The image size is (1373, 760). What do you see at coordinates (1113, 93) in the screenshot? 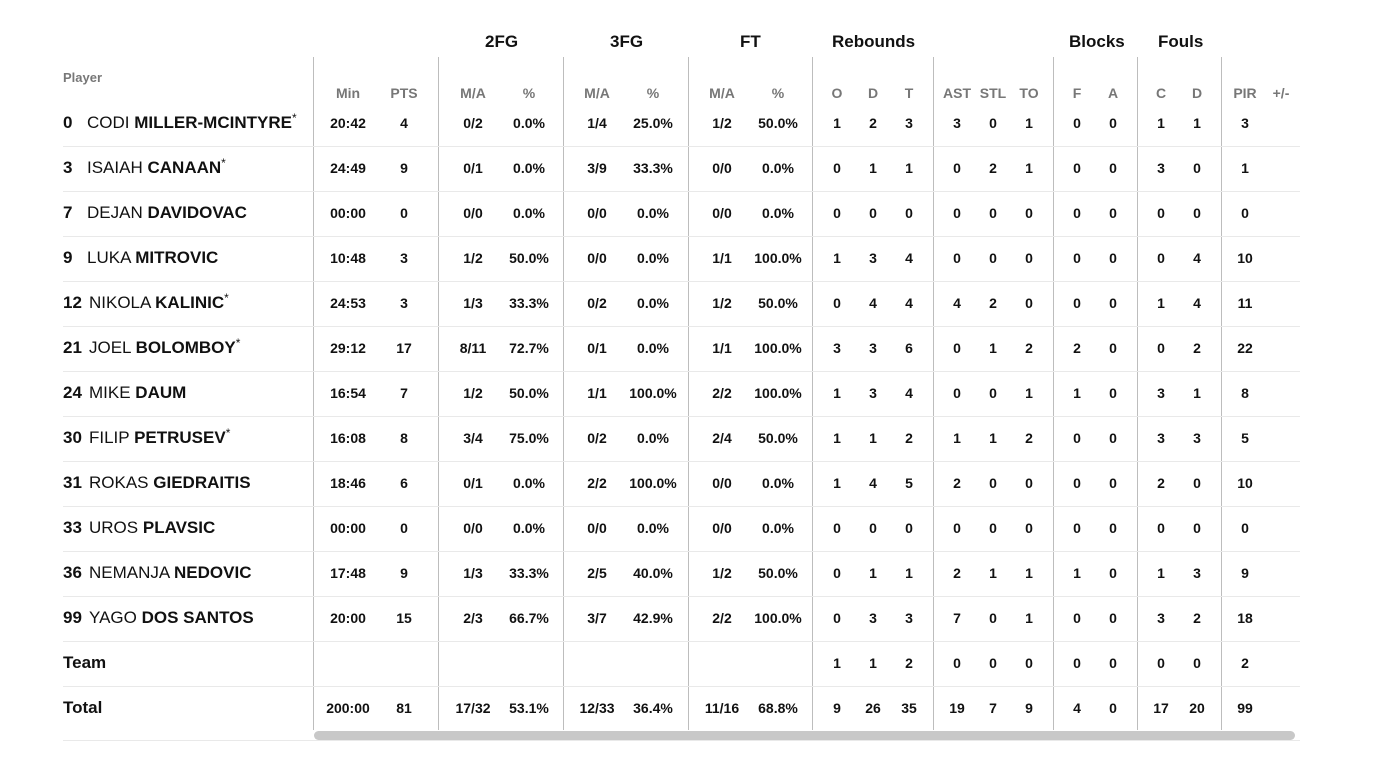
I see `column-header: A` at bounding box center [1113, 93].